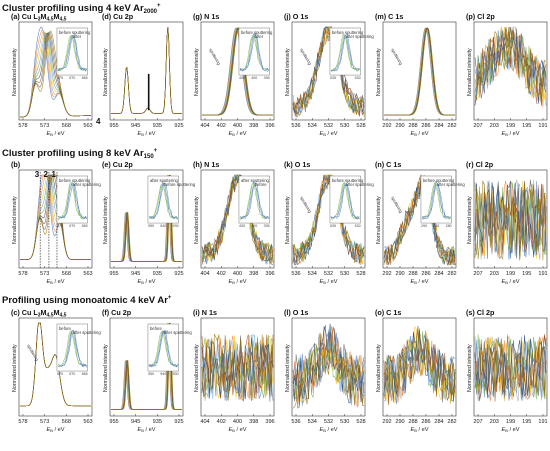 The width and height of the screenshot is (550, 451). I want to click on inset-frame, so click(72, 199).